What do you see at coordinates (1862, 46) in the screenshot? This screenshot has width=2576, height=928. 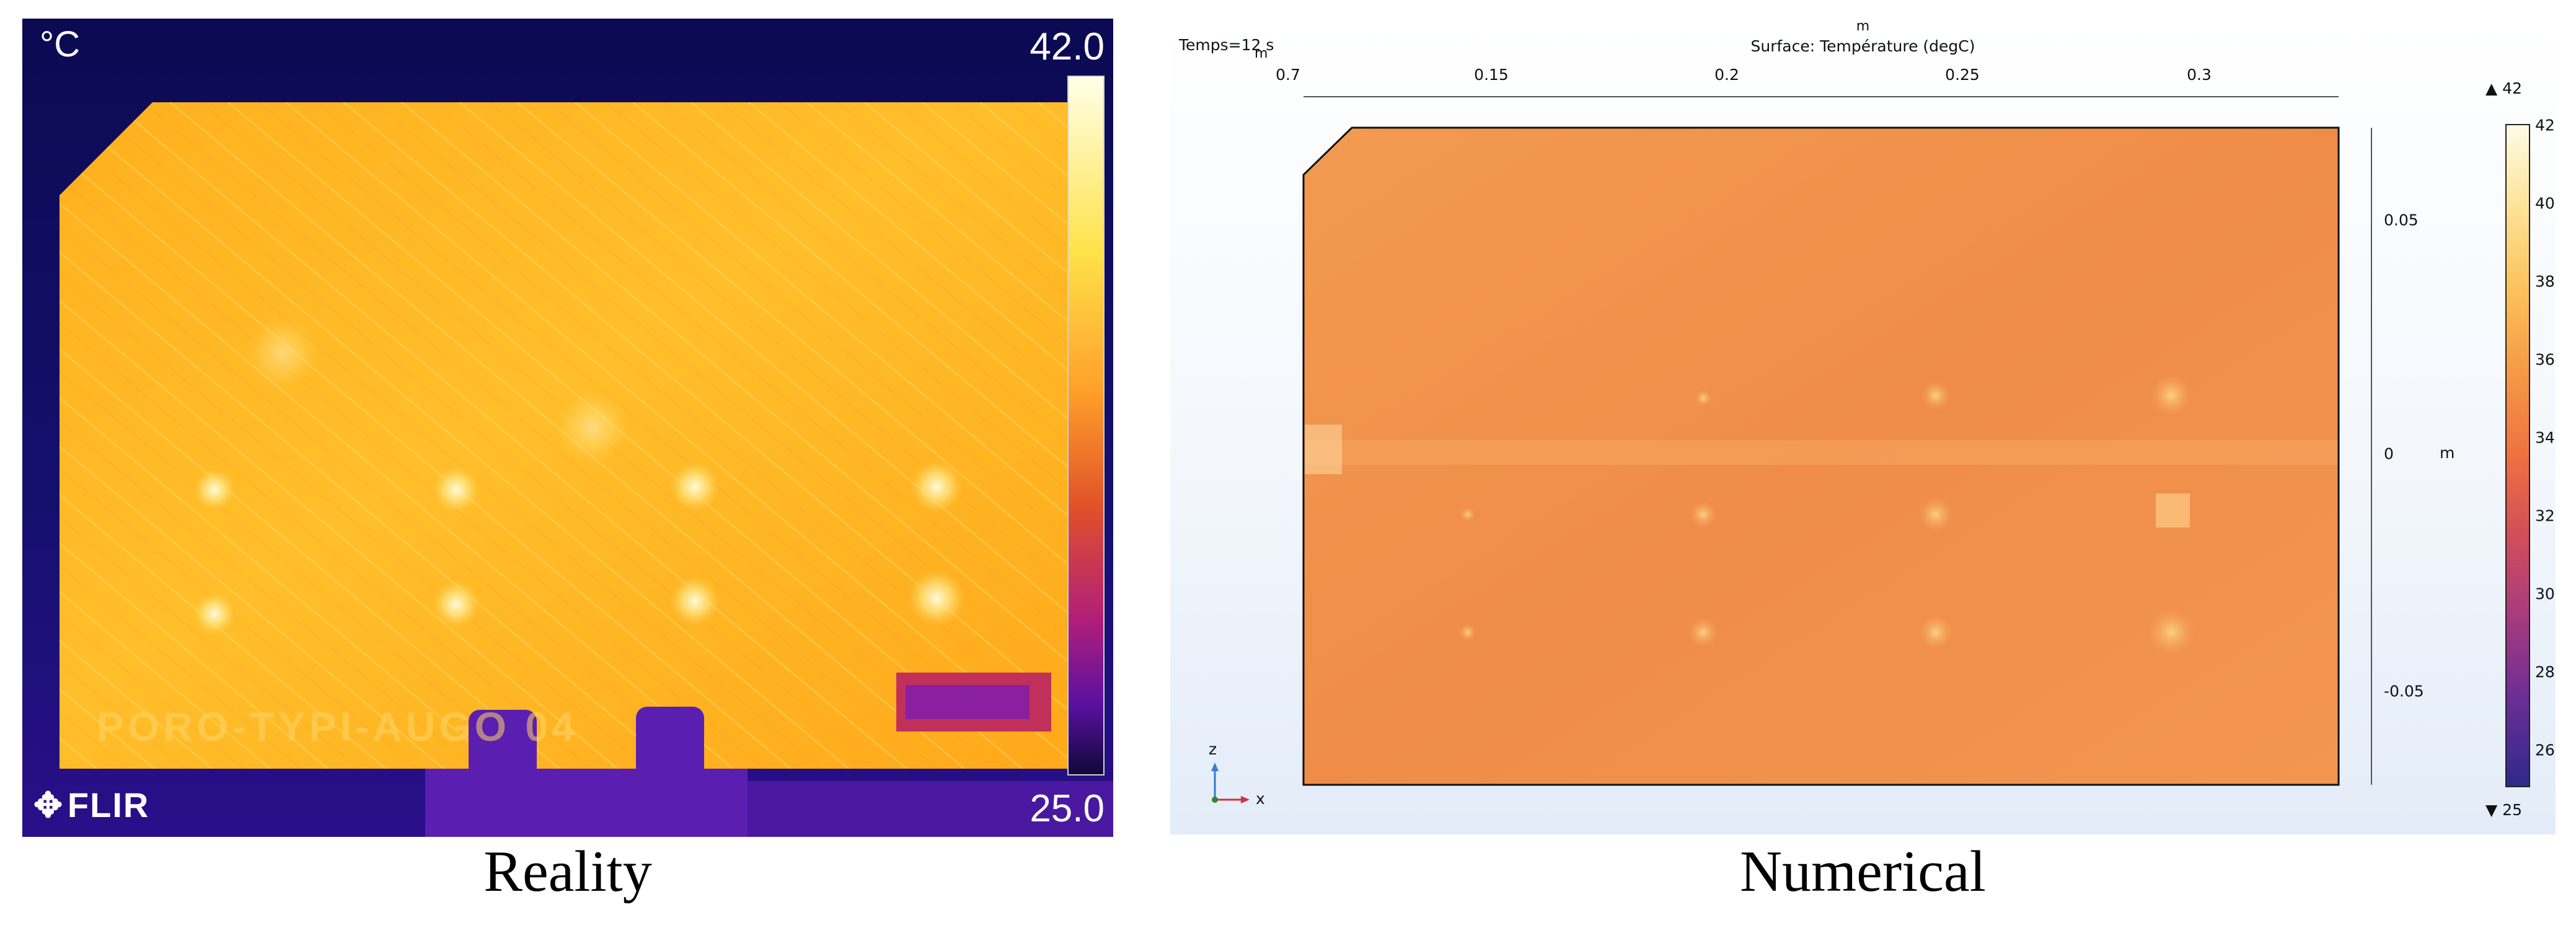 I see `plot-title: Surface: Température (degC)` at bounding box center [1862, 46].